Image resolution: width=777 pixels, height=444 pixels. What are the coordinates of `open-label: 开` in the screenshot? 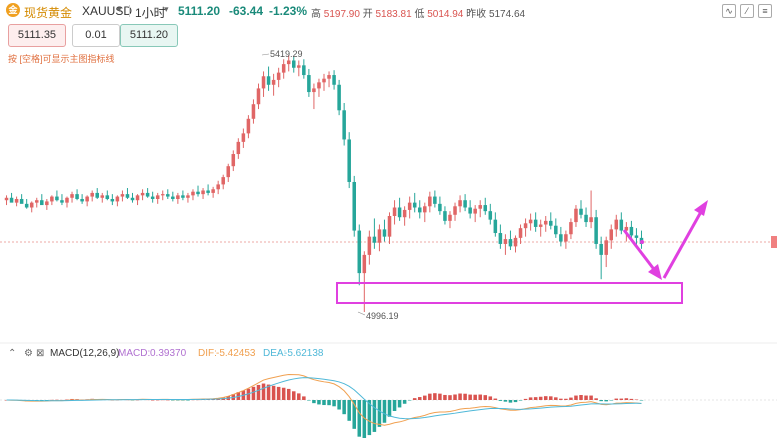 It's located at (367, 14).